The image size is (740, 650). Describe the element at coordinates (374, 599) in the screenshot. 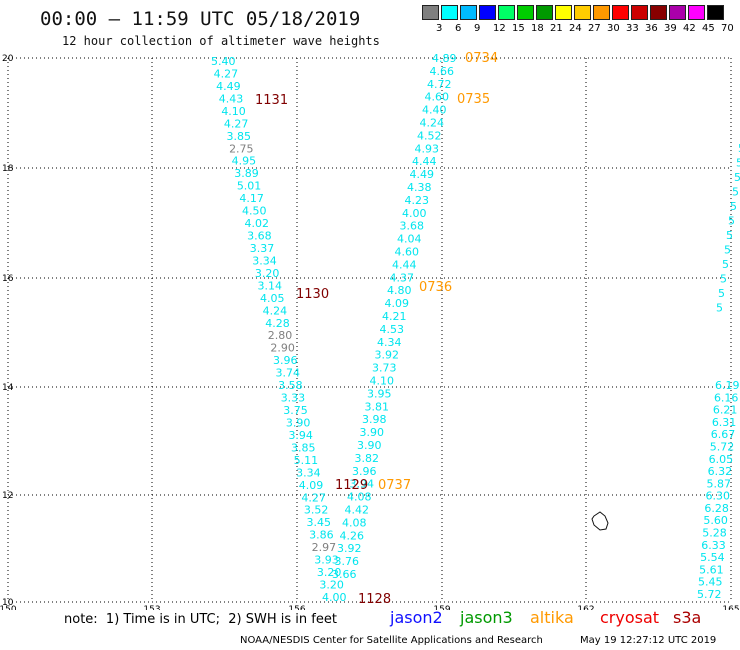

I see `pass-time-label: 1128` at that location.